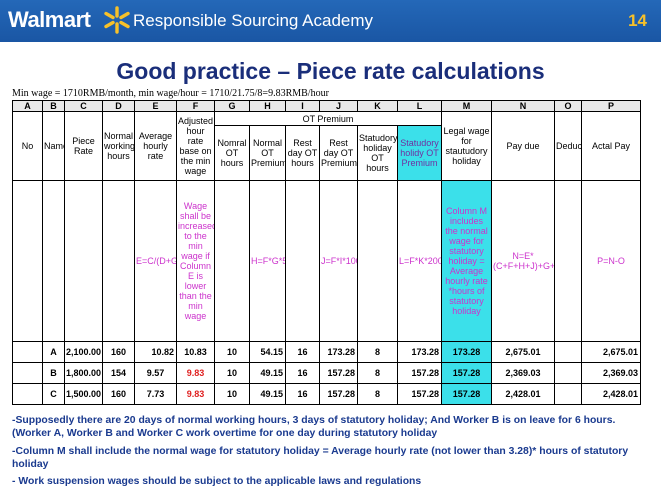 This screenshot has height=503, width=661. Describe the element at coordinates (466, 106) in the screenshot. I see `col-letter: M` at that location.